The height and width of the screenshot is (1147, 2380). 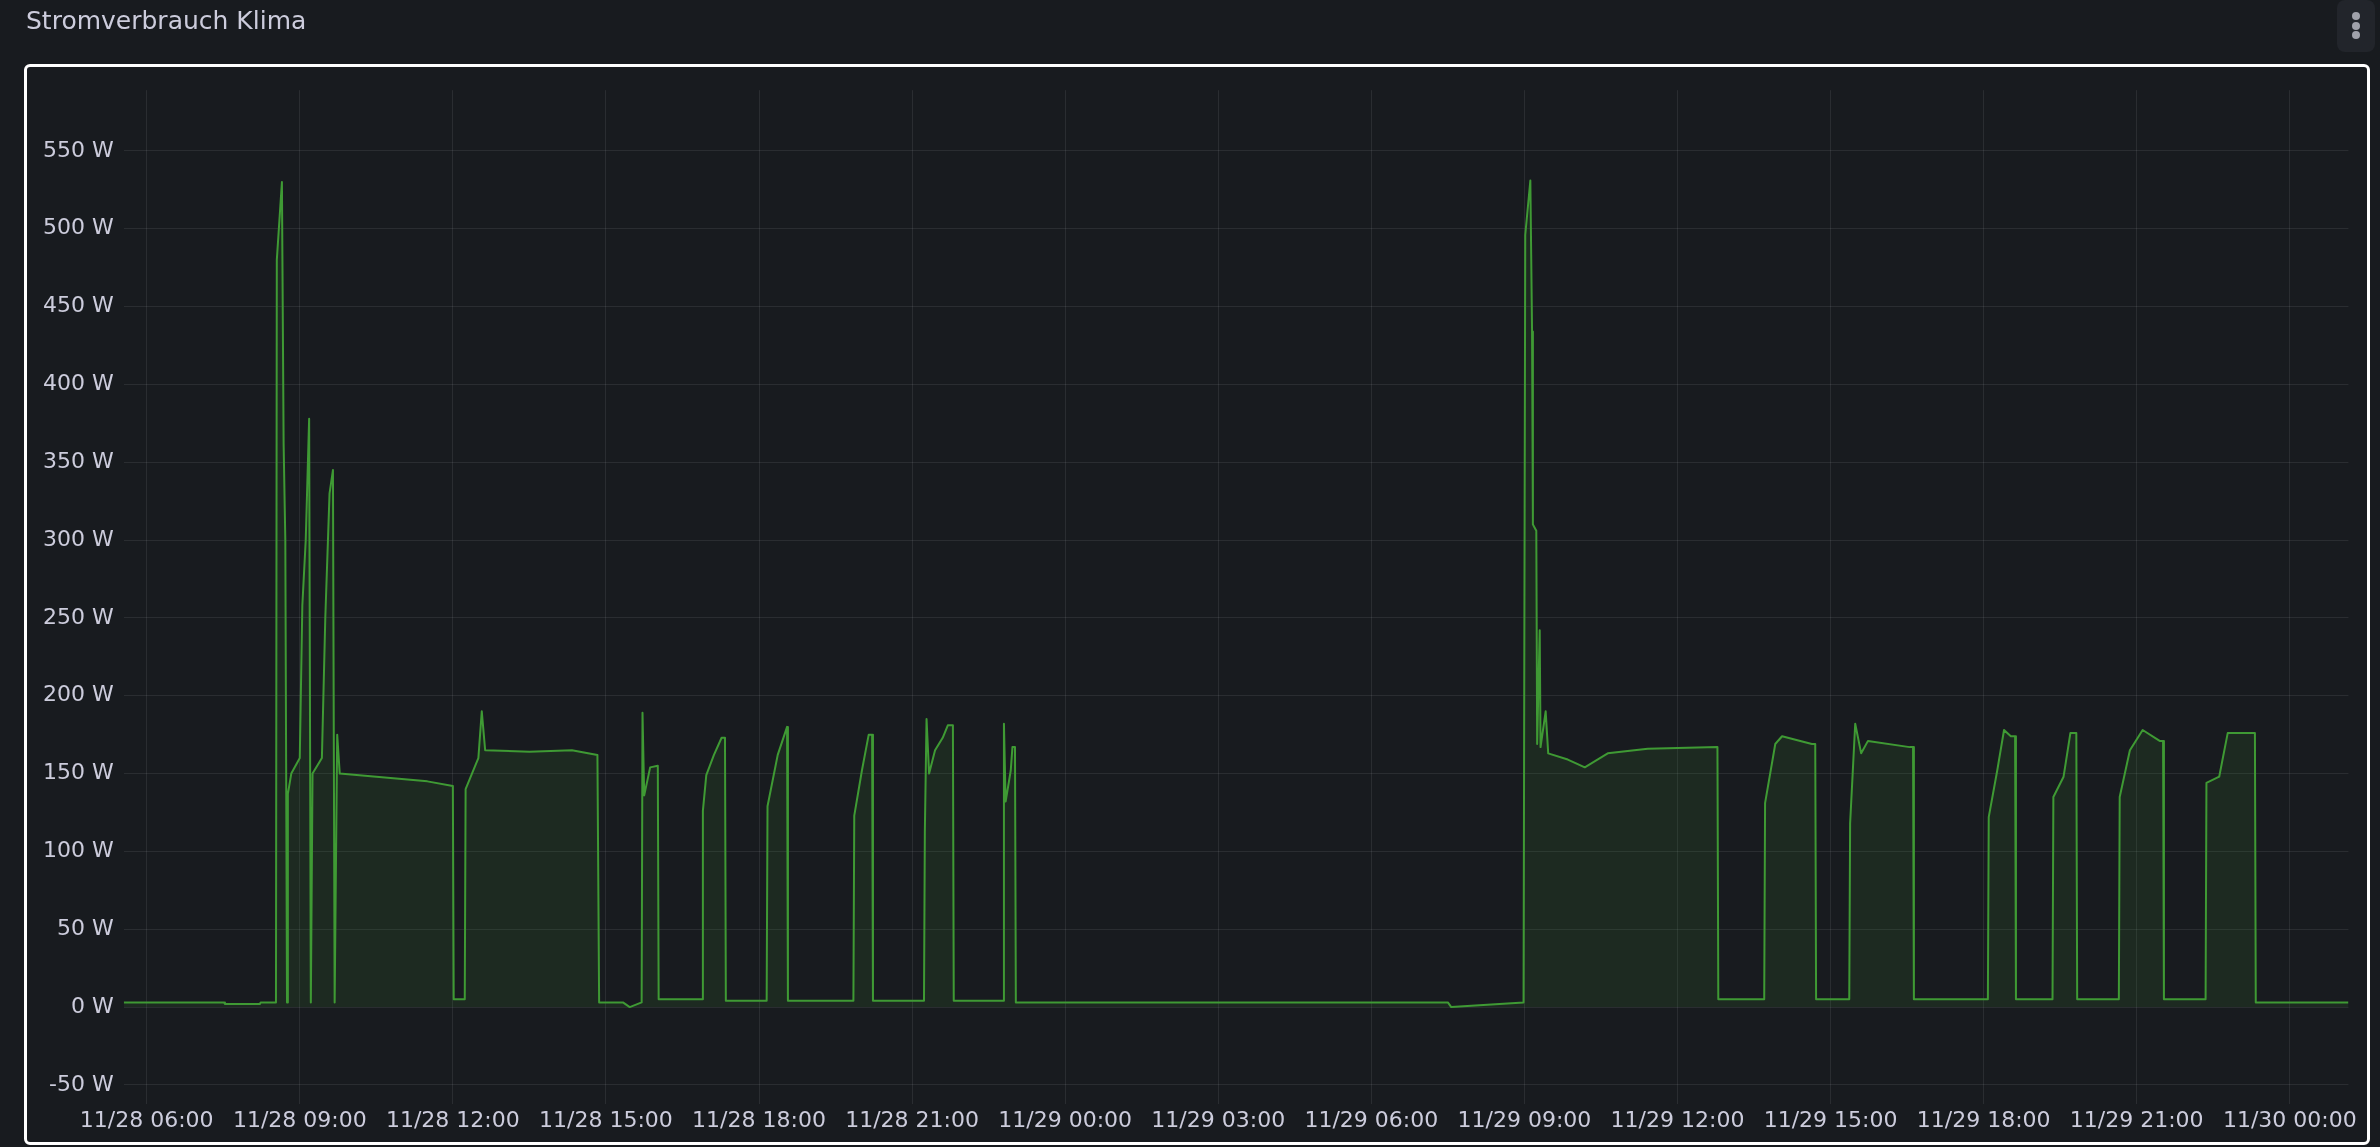 What do you see at coordinates (78, 850) in the screenshot?
I see `y-tick-label: 100 W` at bounding box center [78, 850].